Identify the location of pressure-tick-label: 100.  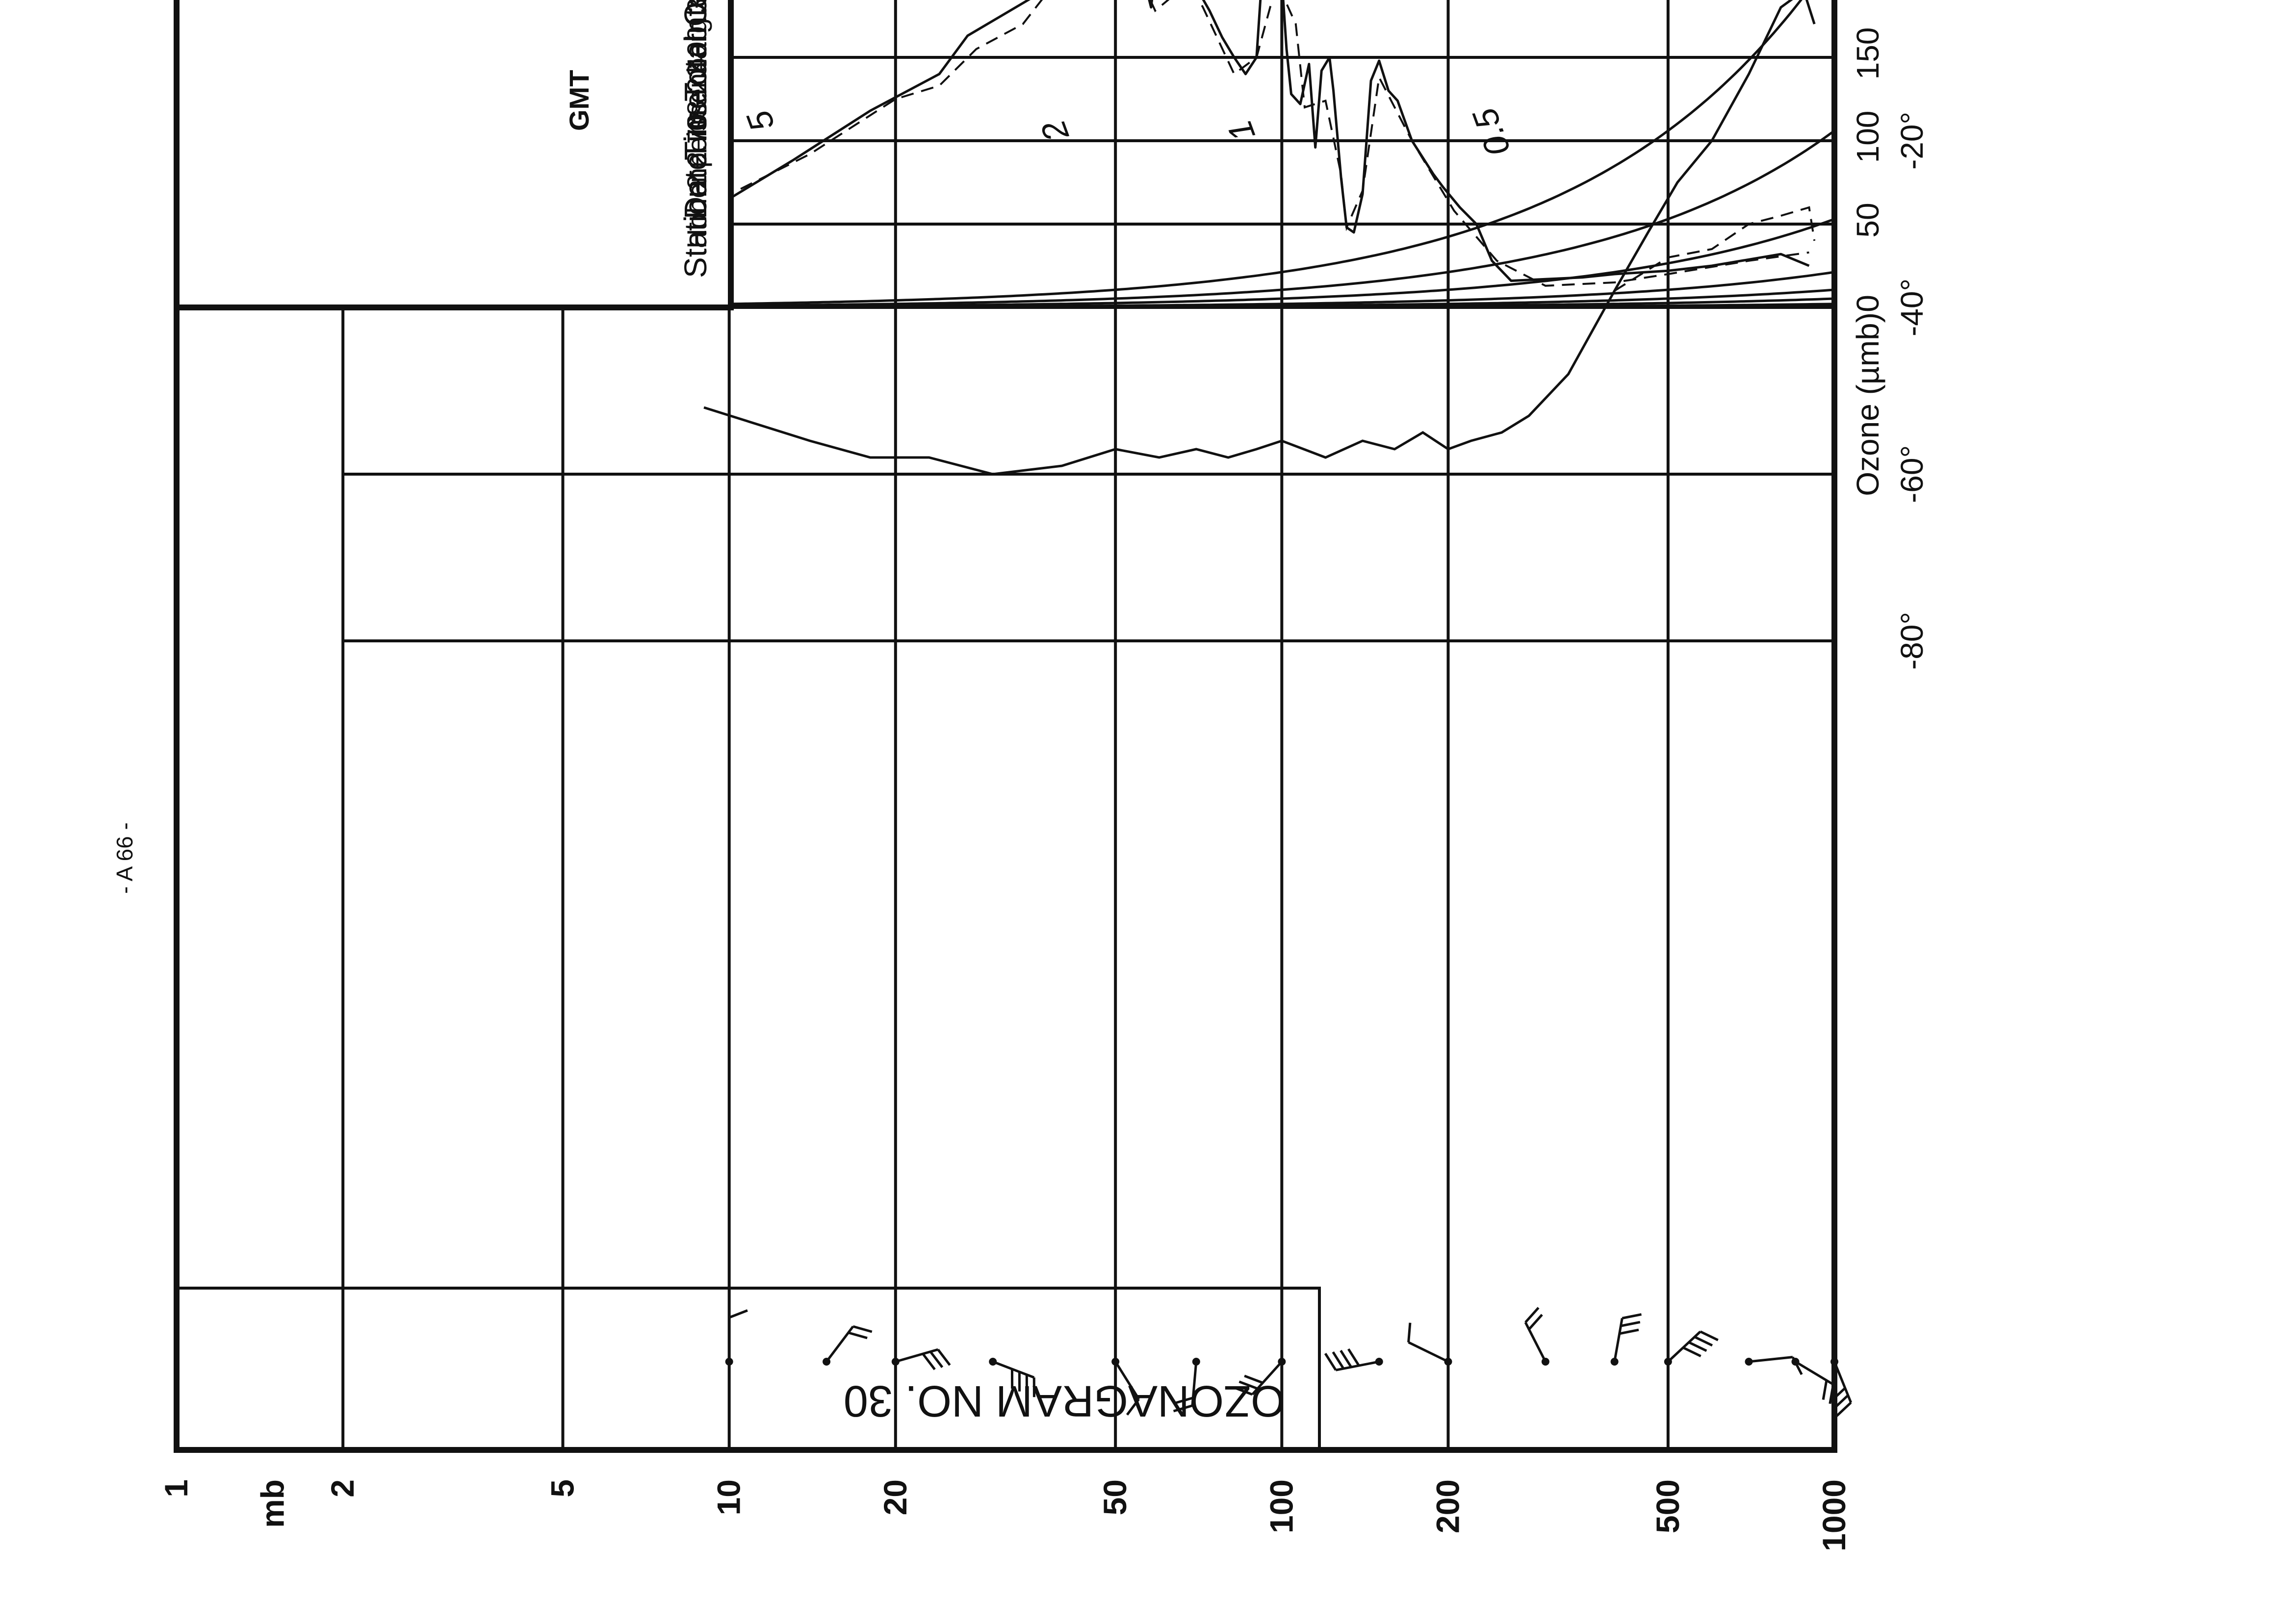
(1281, 1506).